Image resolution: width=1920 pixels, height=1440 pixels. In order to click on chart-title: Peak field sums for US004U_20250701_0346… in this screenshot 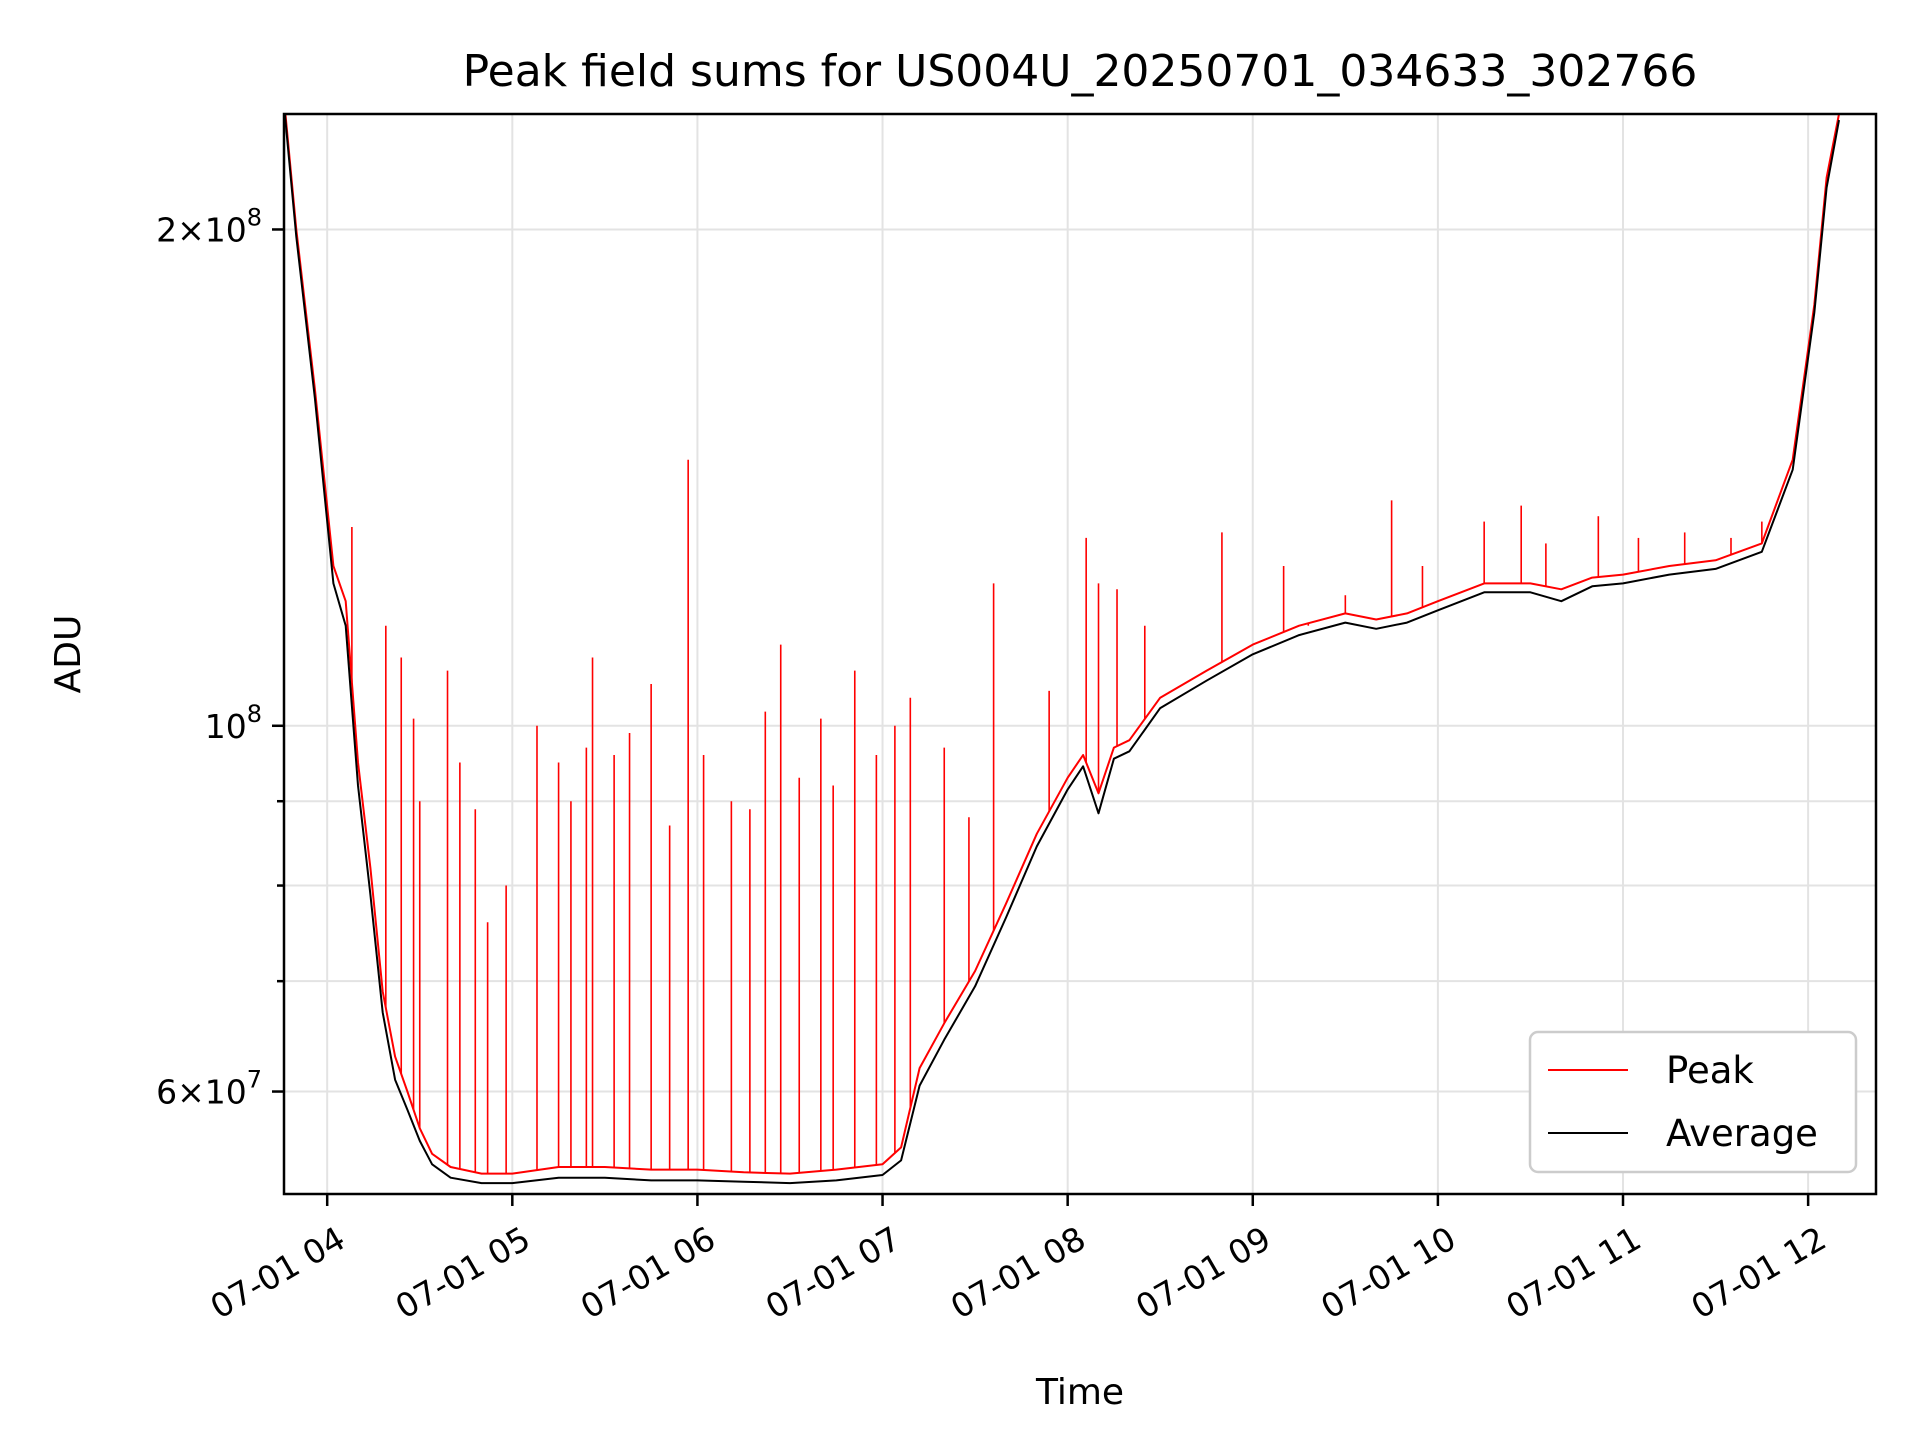, I will do `click(1080, 71)`.